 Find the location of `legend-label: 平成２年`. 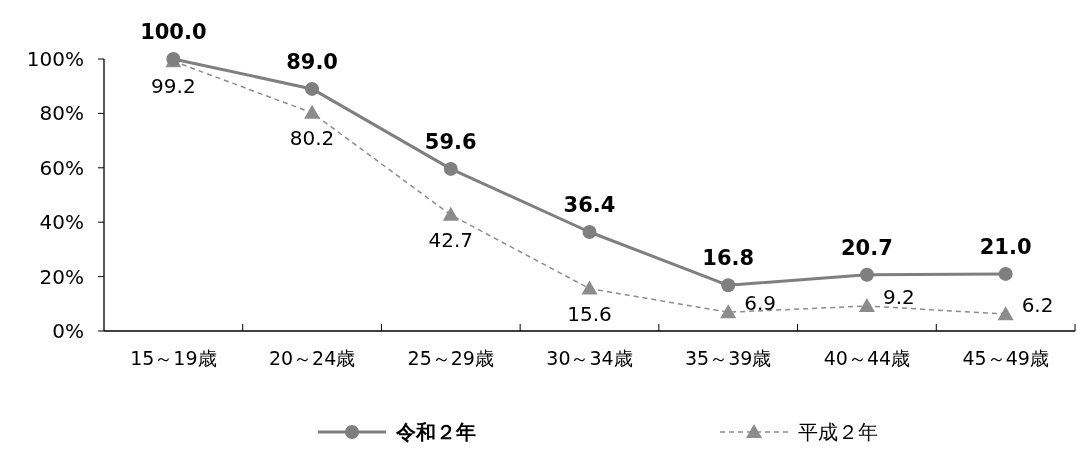

legend-label: 平成２年 is located at coordinates (838, 432).